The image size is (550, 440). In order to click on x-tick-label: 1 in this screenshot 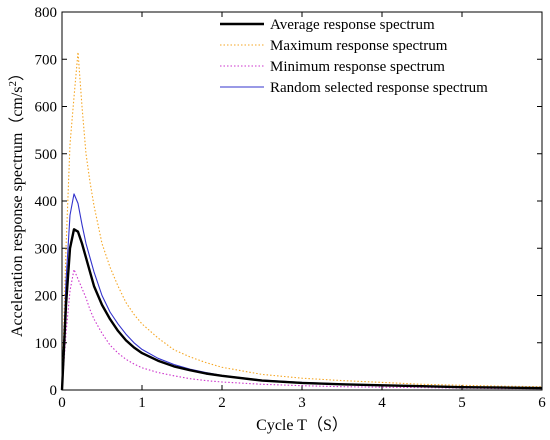, I will do `click(142, 403)`.